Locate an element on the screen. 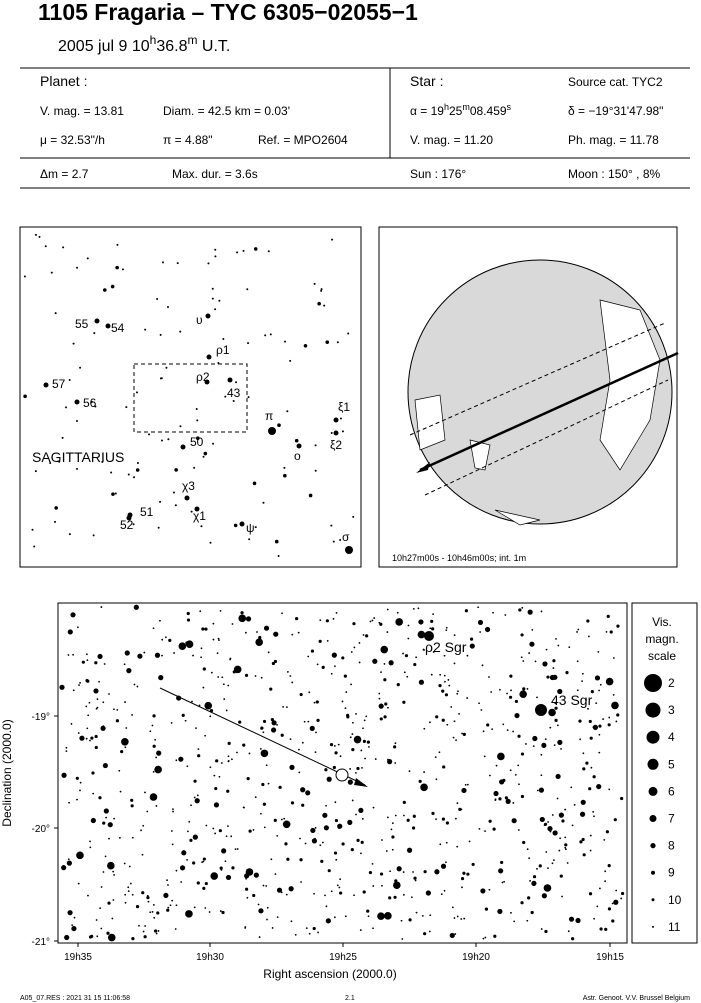  star-label: ξ2 is located at coordinates (336, 445).